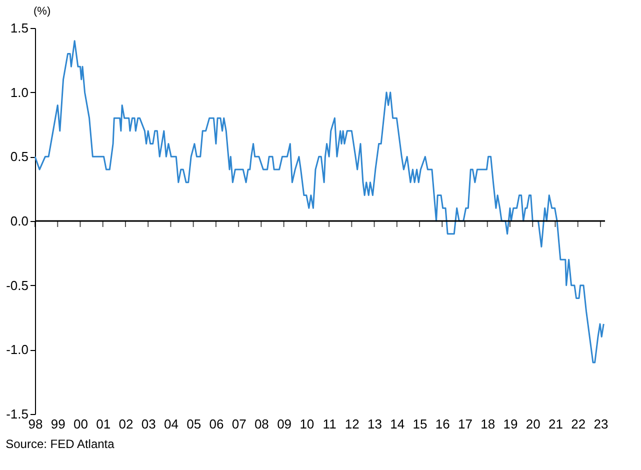 The width and height of the screenshot is (641, 470). Describe the element at coordinates (60, 444) in the screenshot. I see `source-note: Source: FED Atlanta` at that location.